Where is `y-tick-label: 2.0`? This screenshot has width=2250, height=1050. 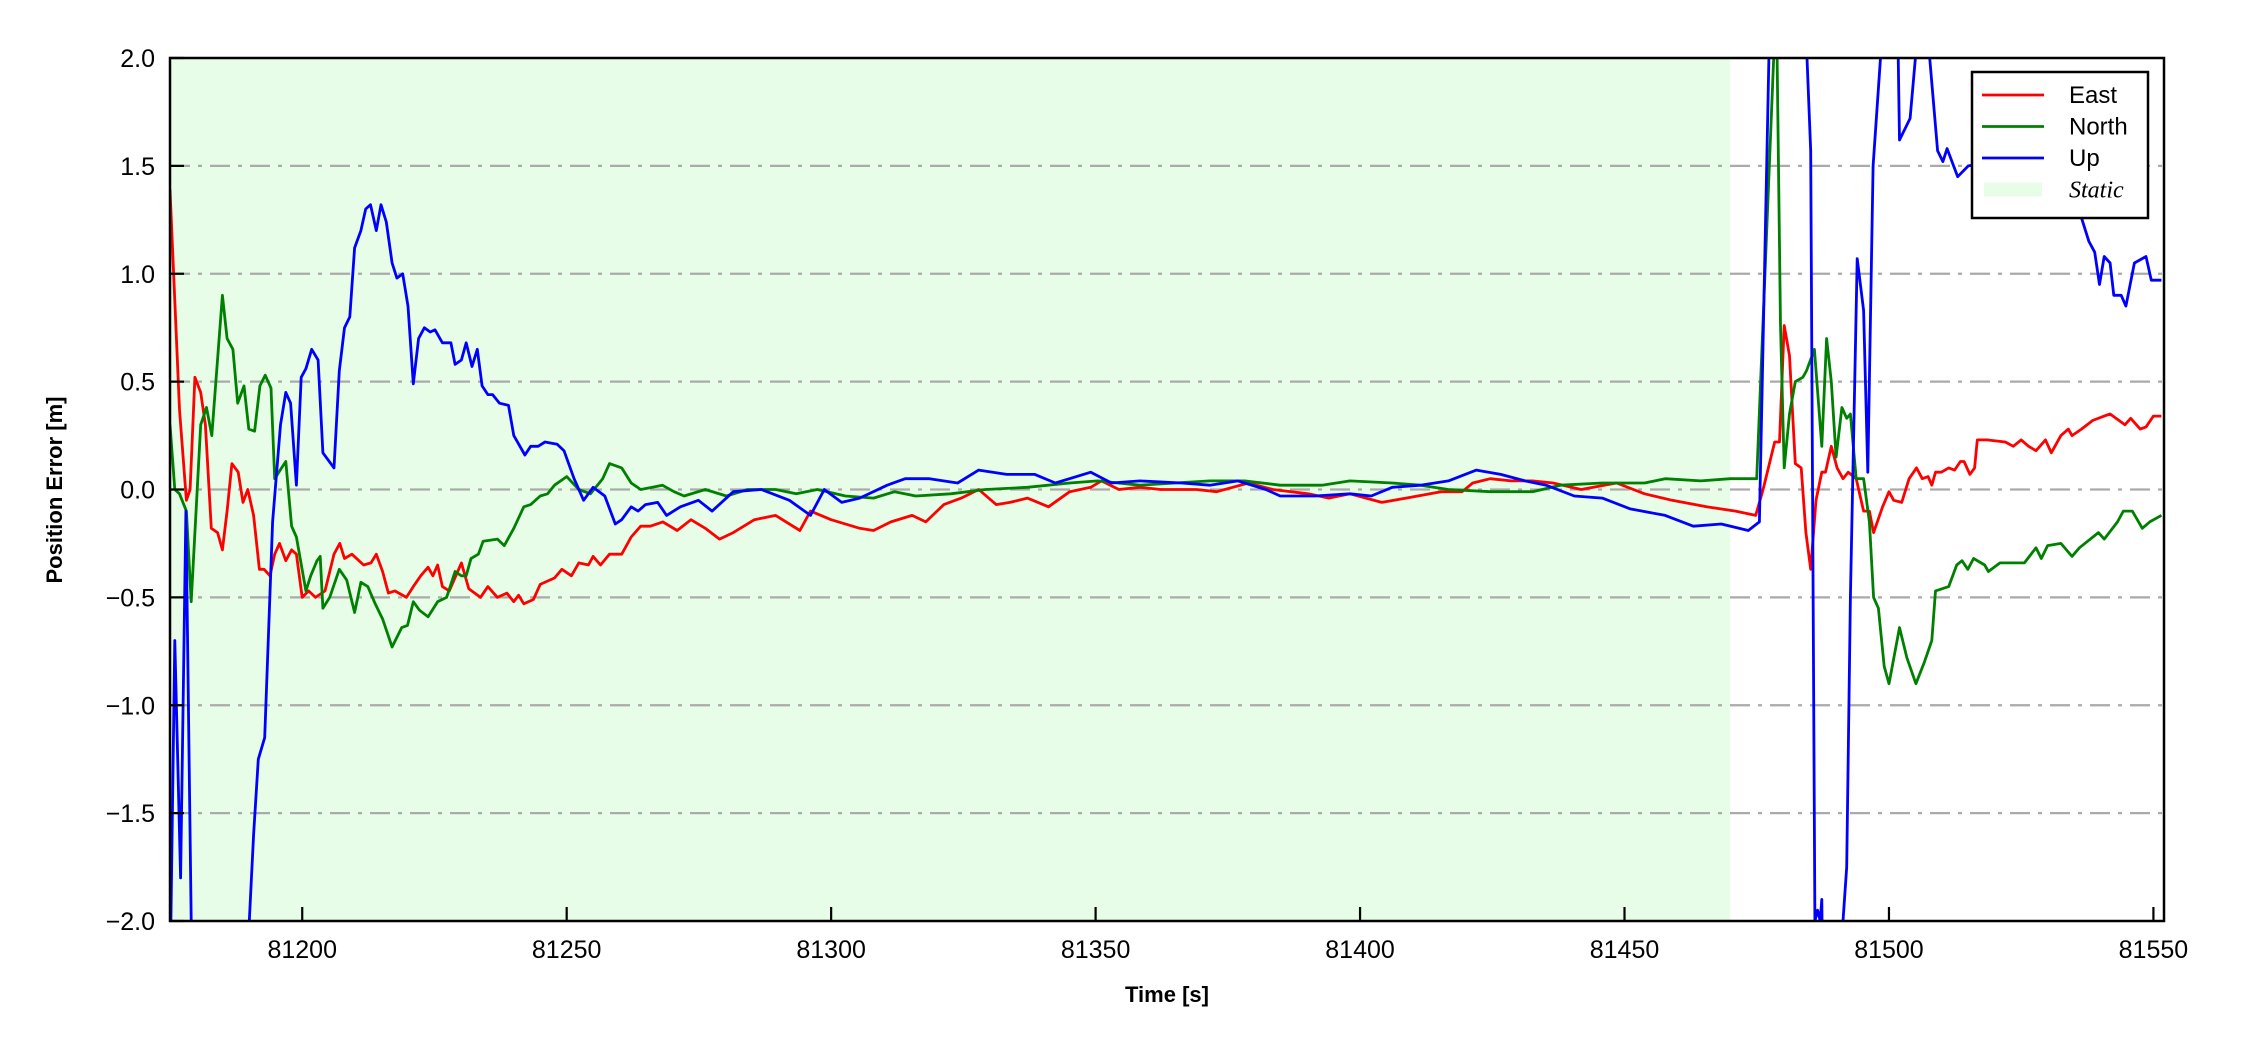
y-tick-label: 2.0 is located at coordinates (137, 59).